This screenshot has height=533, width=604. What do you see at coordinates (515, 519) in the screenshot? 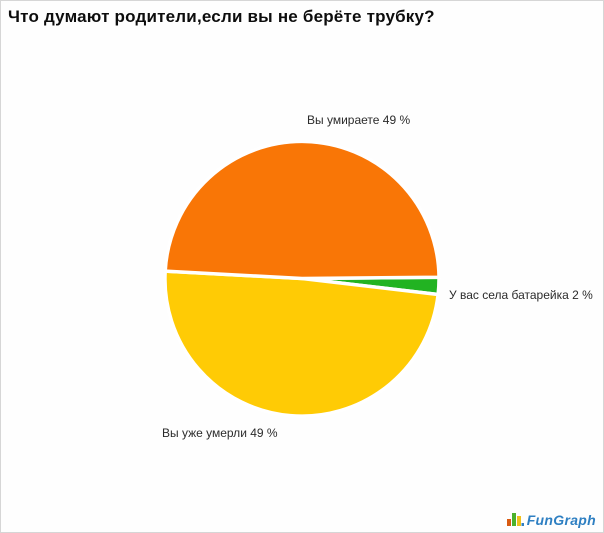
I see `bar-chart-icon` at bounding box center [515, 519].